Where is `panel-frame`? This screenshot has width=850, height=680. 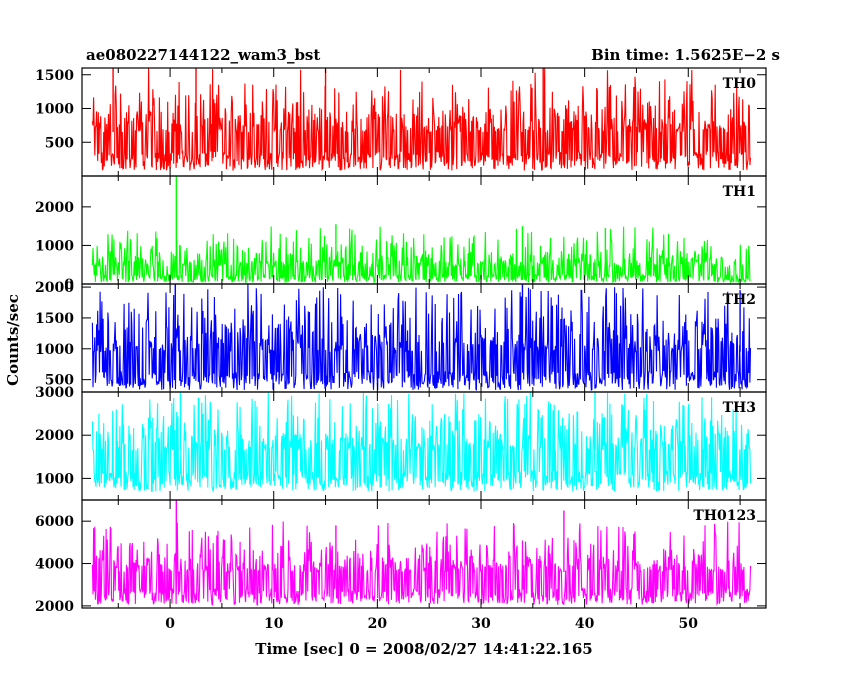 panel-frame is located at coordinates (424, 554).